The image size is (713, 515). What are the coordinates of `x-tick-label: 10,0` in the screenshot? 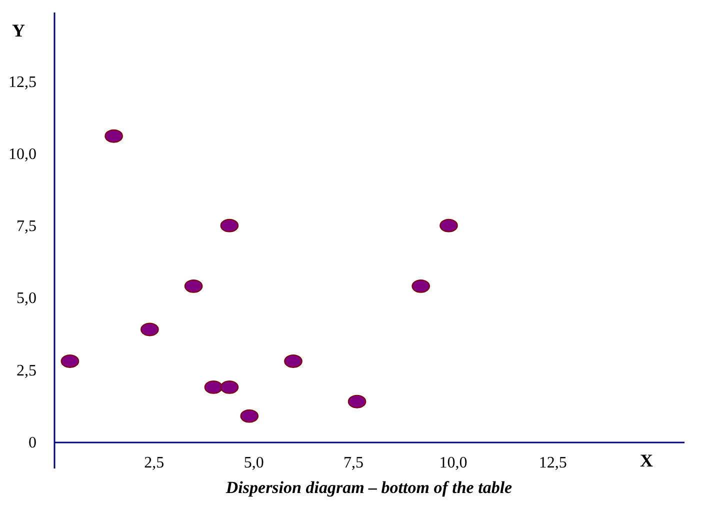 It's located at (453, 463).